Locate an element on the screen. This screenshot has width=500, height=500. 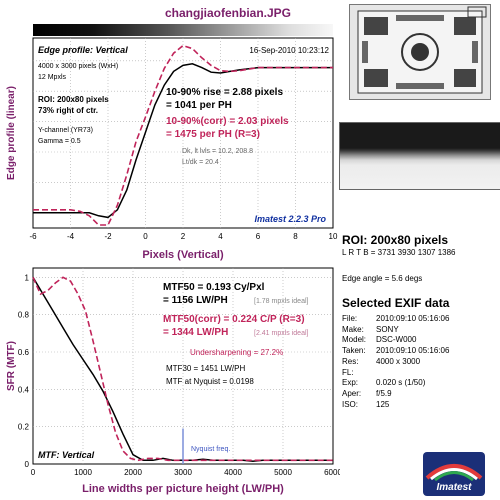
exif-key: Res: is located at coordinates (350, 361).